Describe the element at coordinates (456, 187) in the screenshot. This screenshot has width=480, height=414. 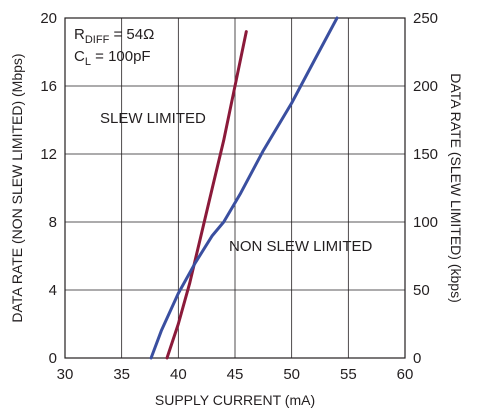
I see `y-axis-title-right: DATA RATE (SLEW LIMITED) (kbps)` at that location.